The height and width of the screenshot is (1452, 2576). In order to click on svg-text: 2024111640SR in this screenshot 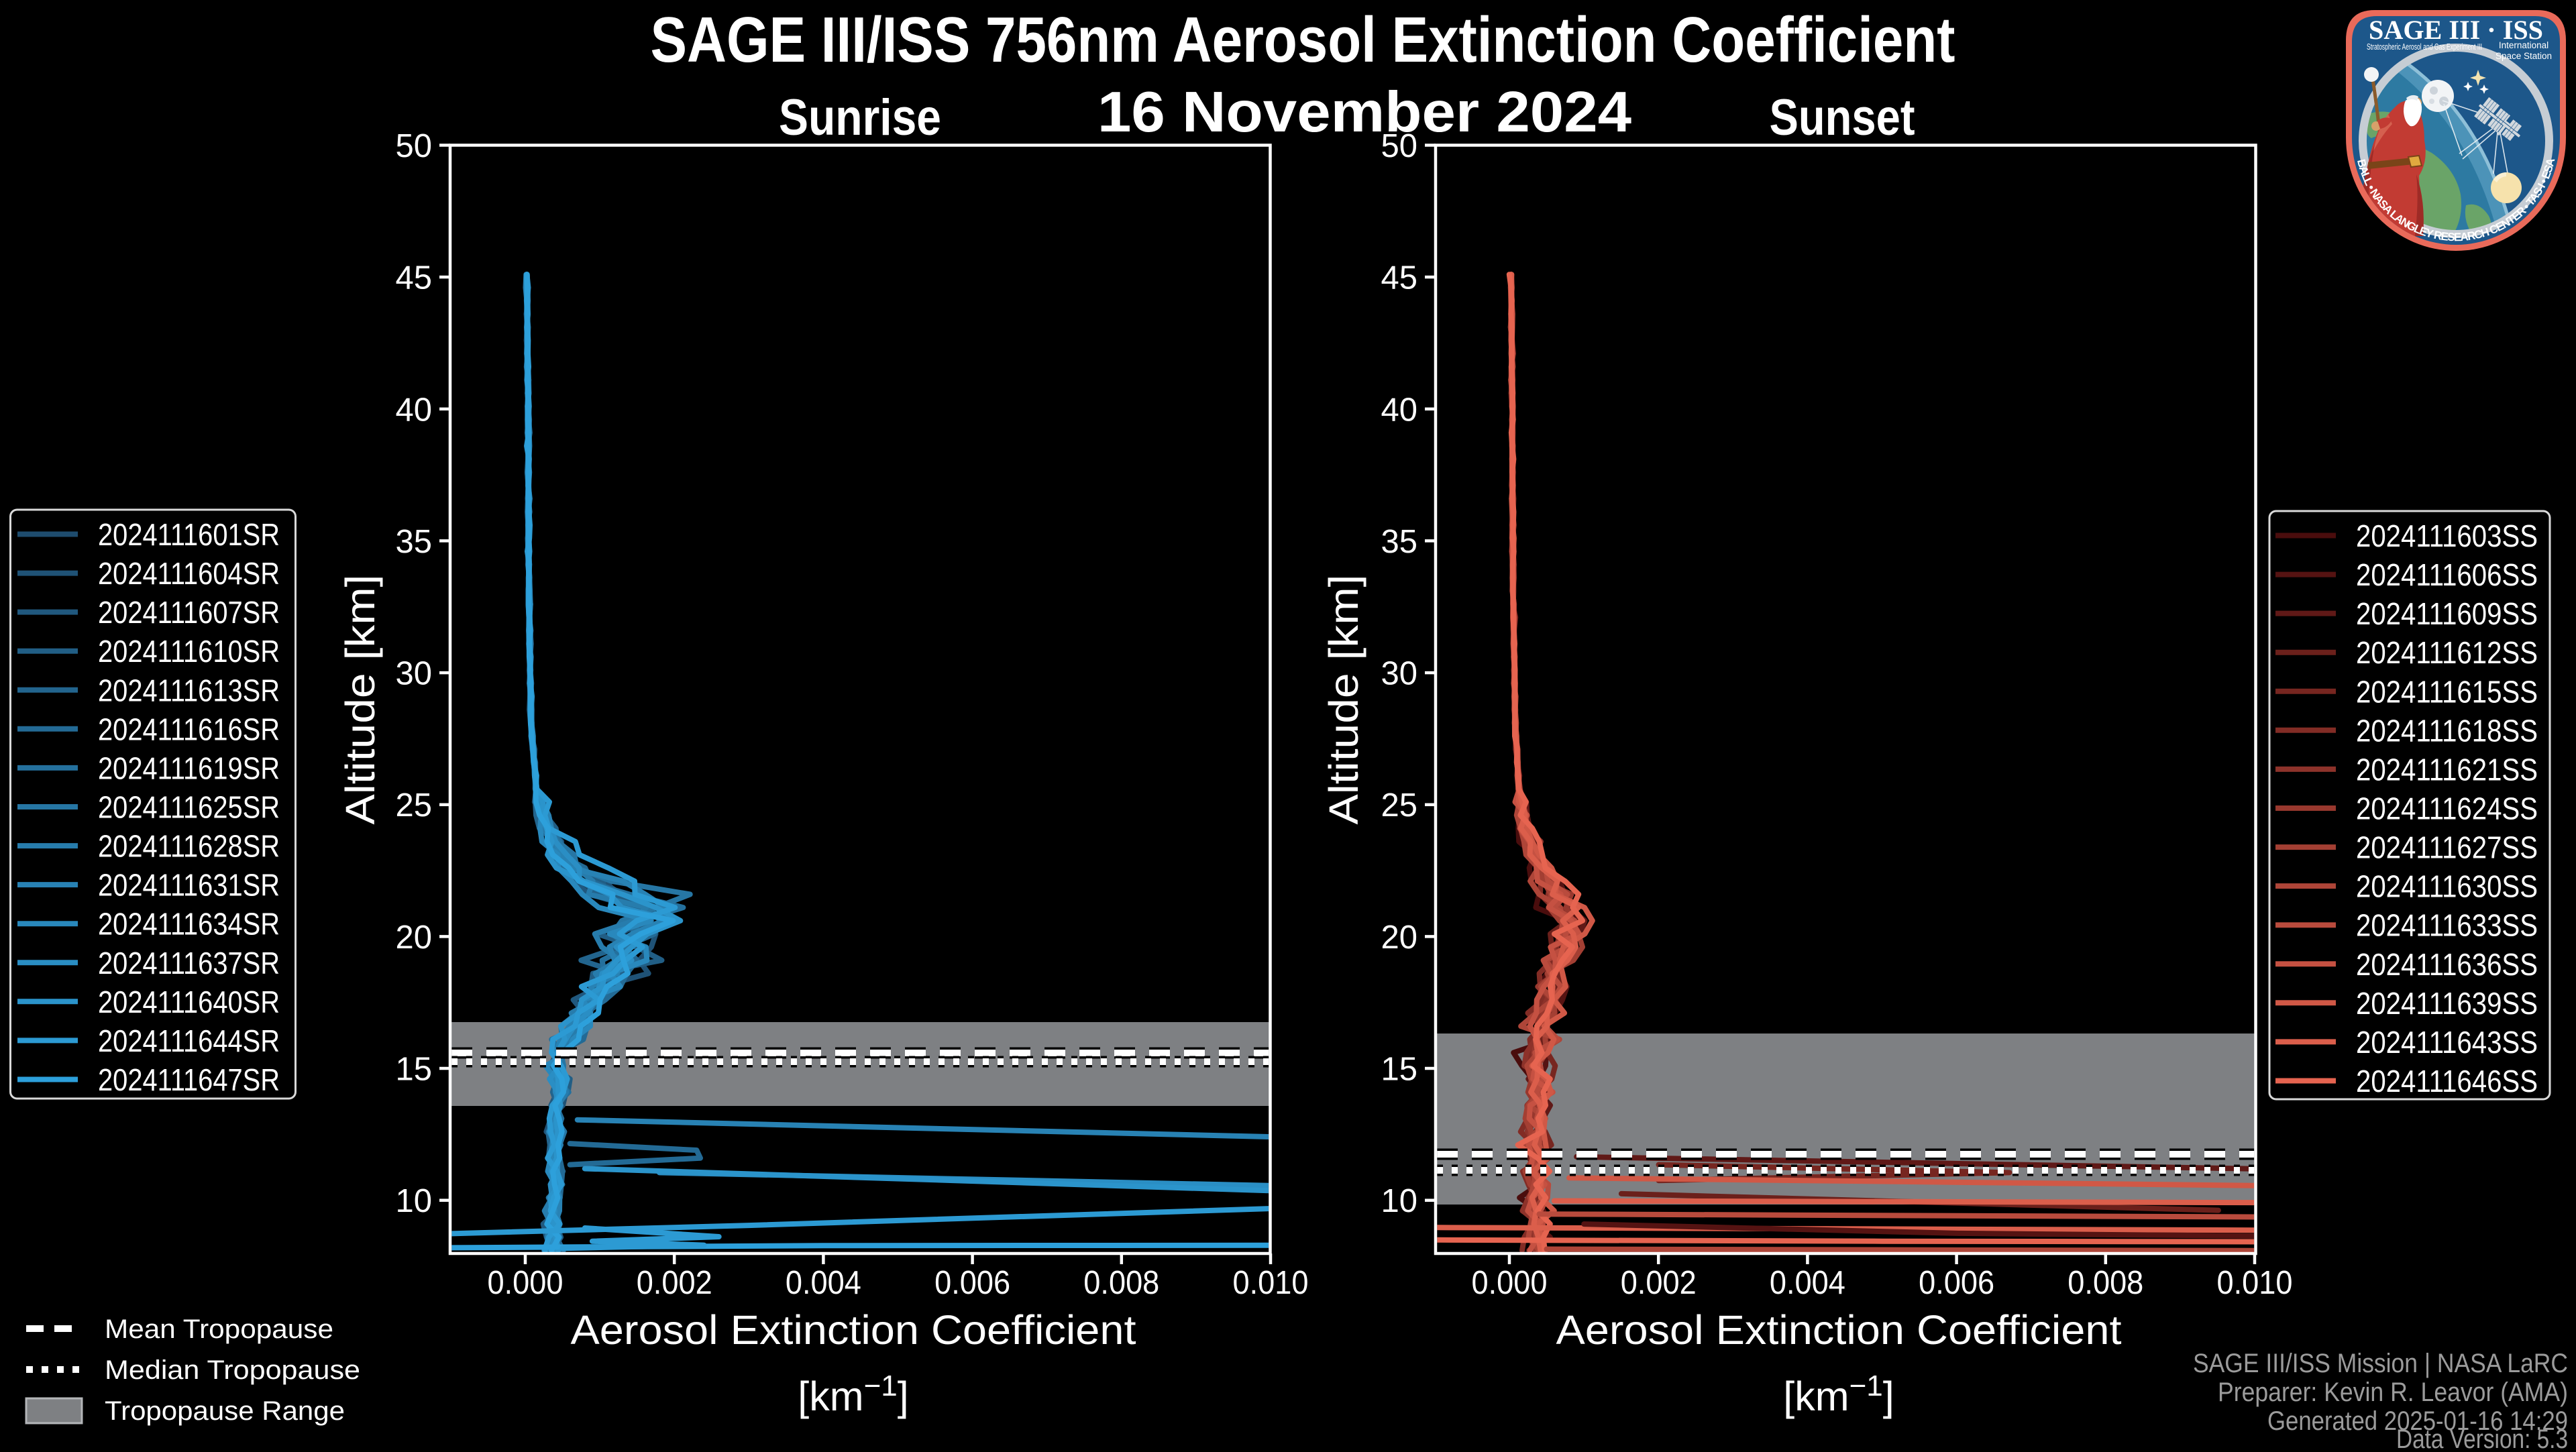, I will do `click(189, 1002)`.